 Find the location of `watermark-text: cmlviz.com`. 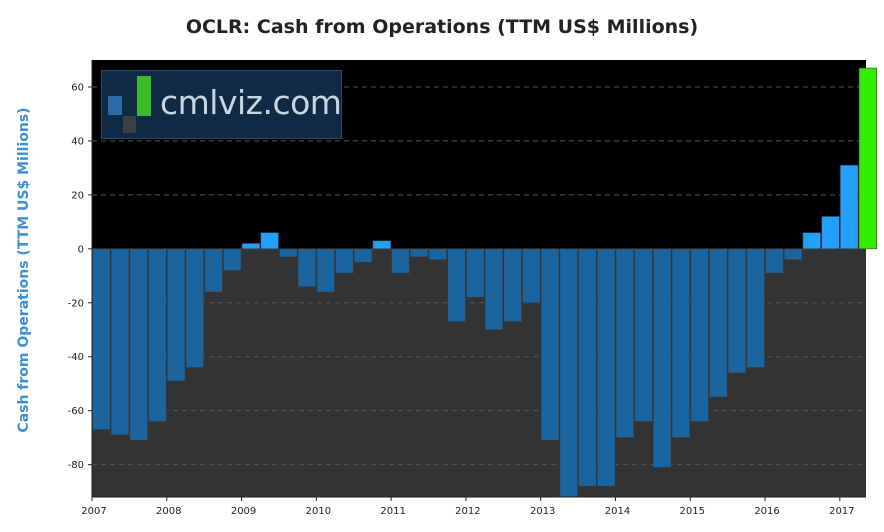

watermark-text: cmlviz.com is located at coordinates (251, 102).